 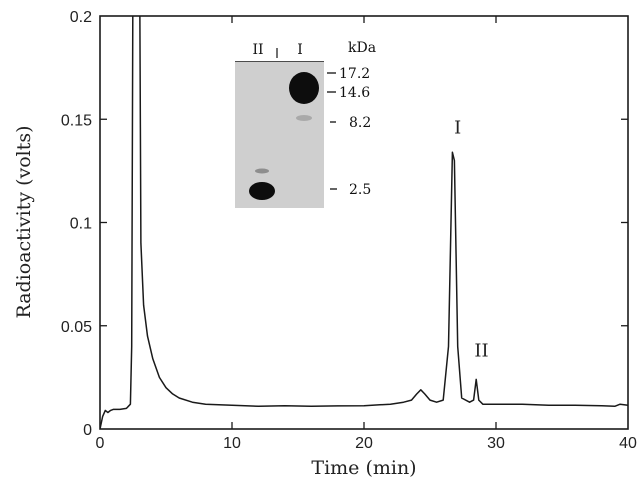 I want to click on band-lane-I-main, so click(x=304, y=88).